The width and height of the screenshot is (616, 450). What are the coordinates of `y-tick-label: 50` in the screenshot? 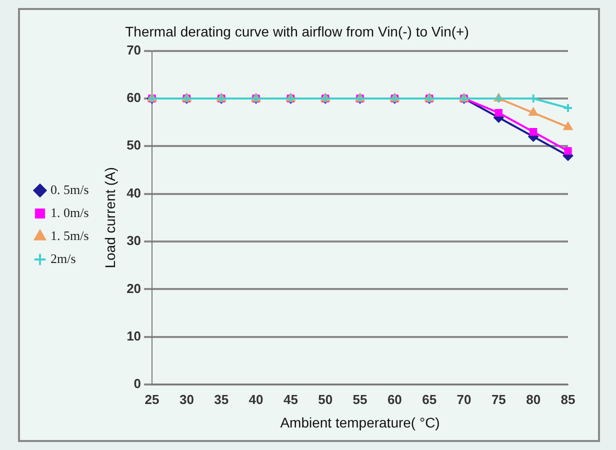 It's located at (134, 145).